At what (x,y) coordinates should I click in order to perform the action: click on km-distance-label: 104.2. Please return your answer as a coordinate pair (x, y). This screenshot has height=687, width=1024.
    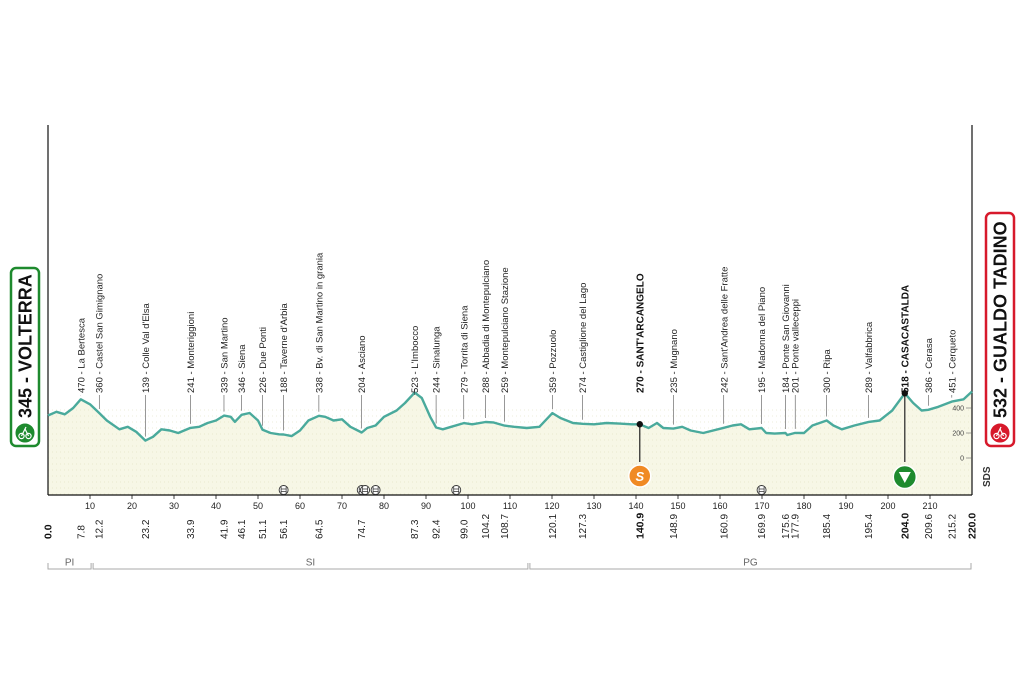
    Looking at the image, I should click on (486, 526).